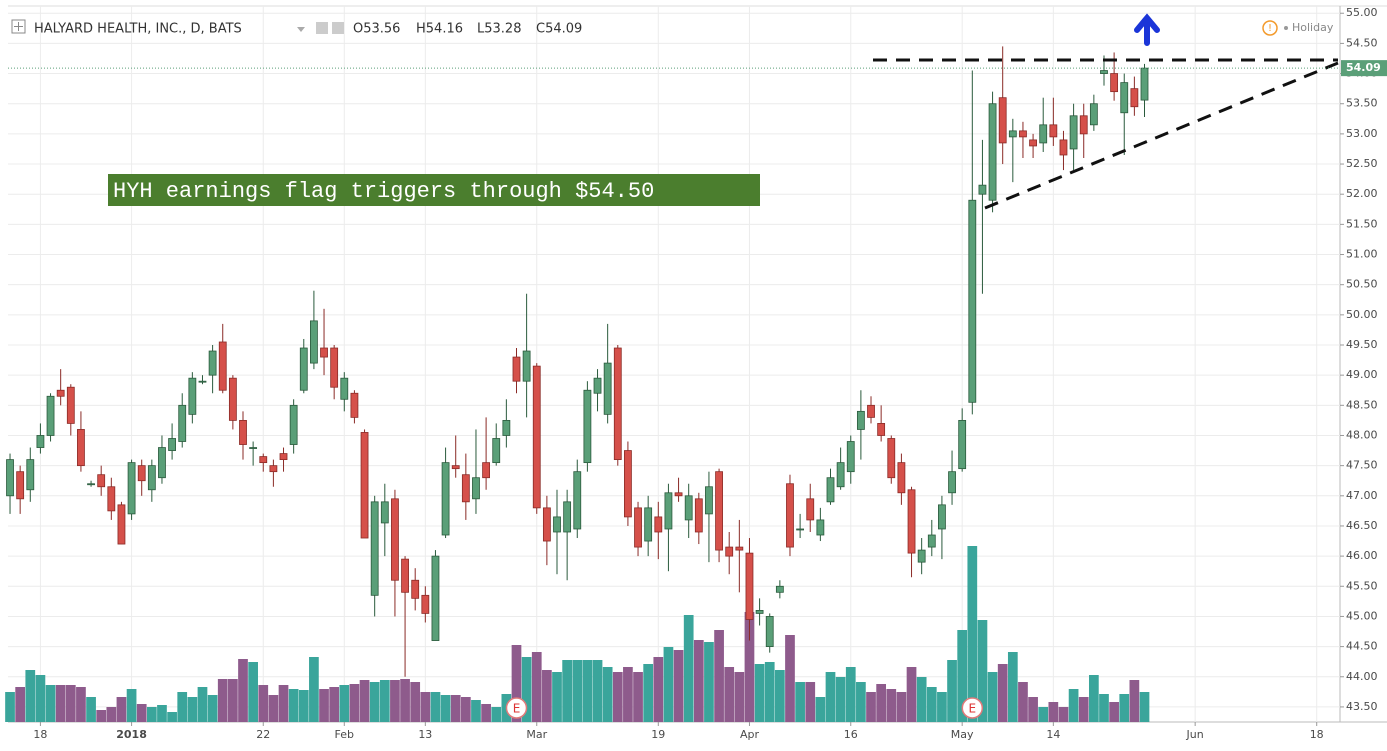  What do you see at coordinates (376, 29) in the screenshot?
I see `ohlc-value: O53.56` at bounding box center [376, 29].